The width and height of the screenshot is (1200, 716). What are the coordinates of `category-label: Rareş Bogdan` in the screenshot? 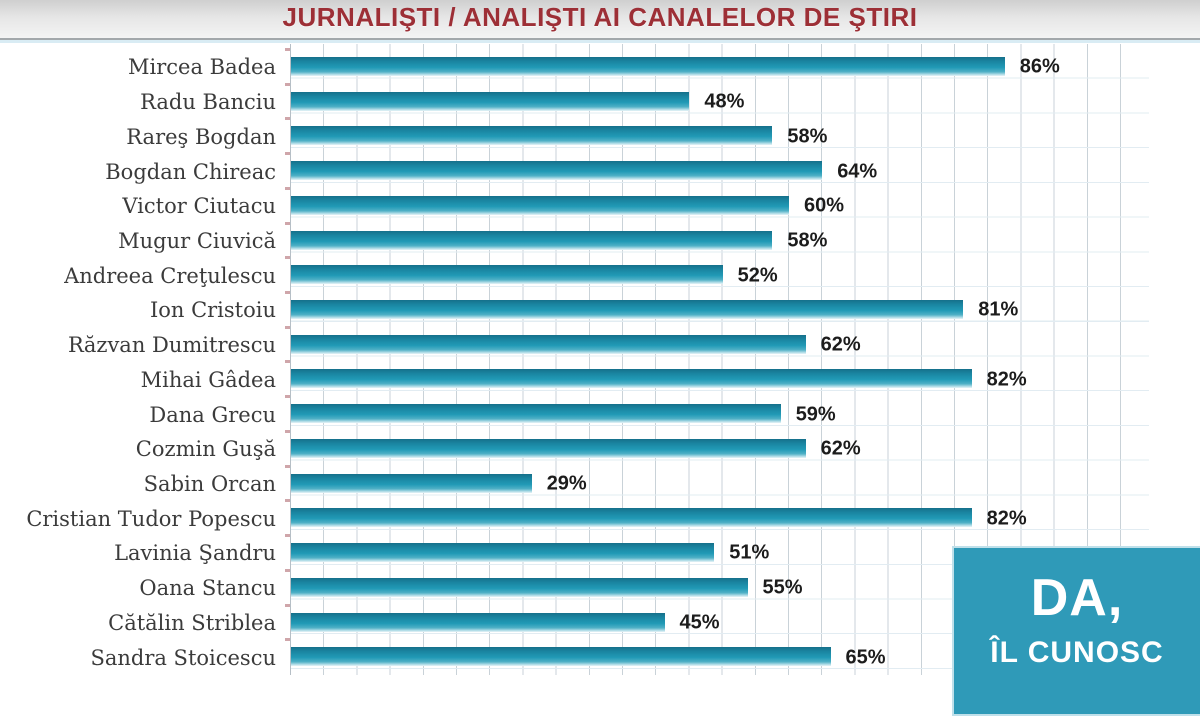 It's located at (201, 136).